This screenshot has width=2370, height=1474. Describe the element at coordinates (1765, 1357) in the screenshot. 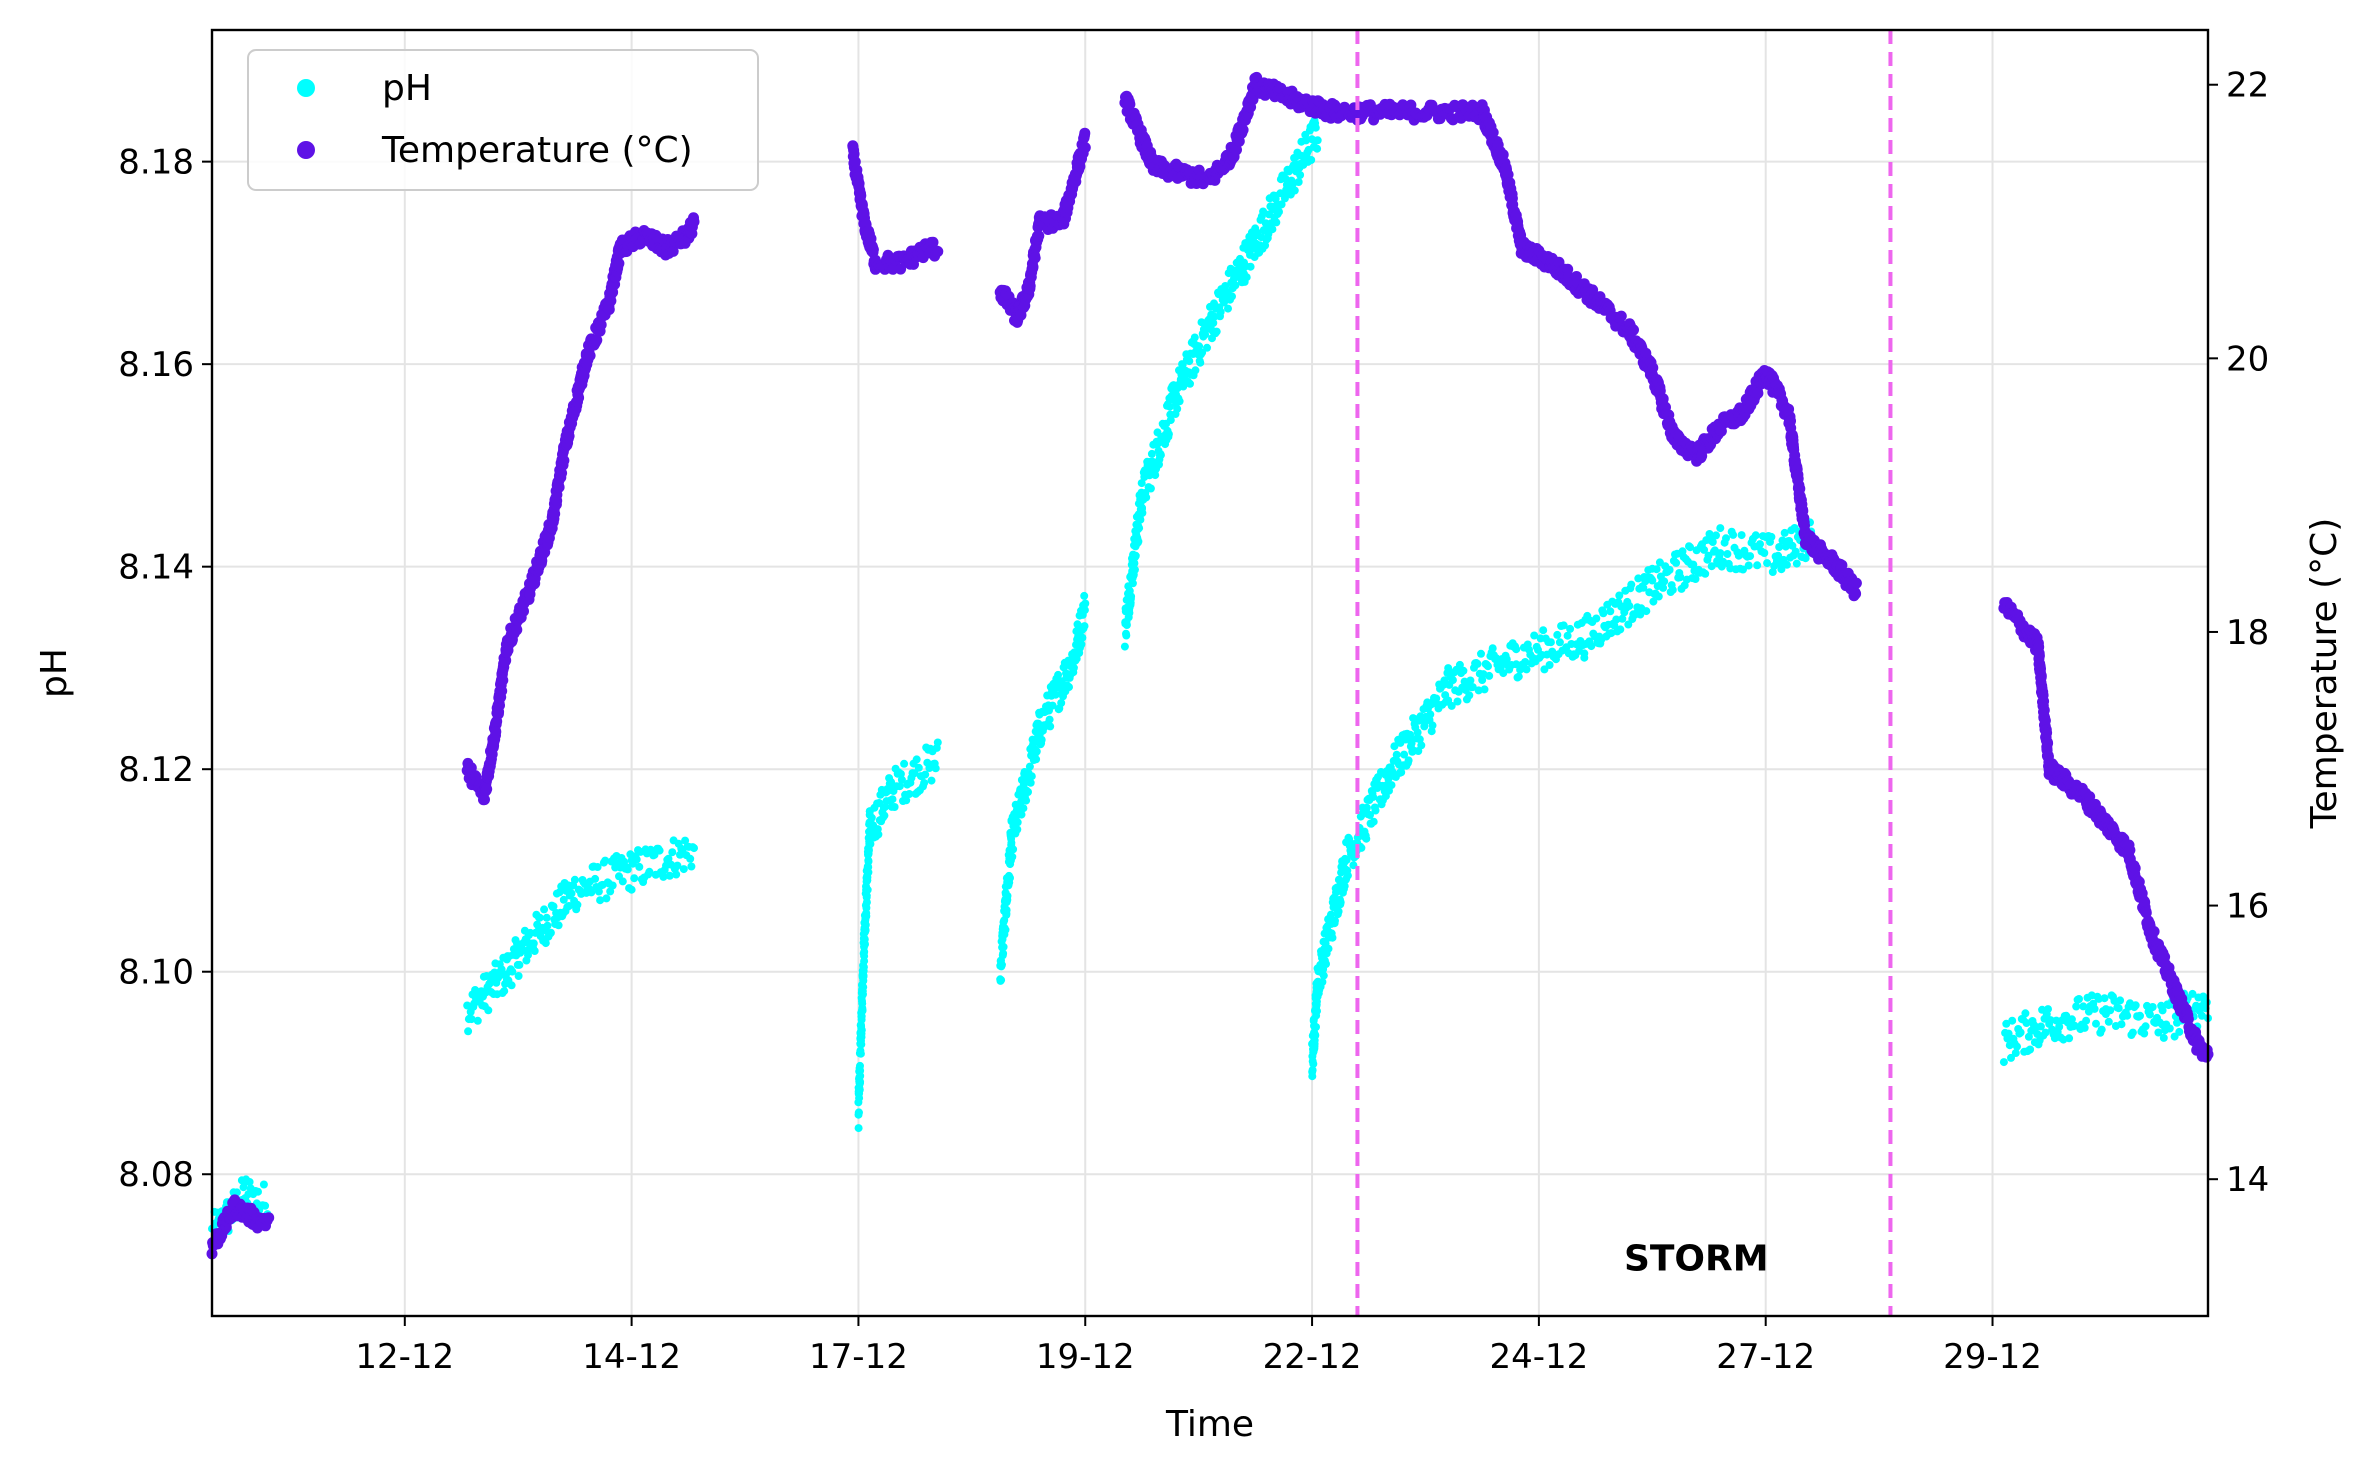

I see `x-tick-label: 27-12` at that location.